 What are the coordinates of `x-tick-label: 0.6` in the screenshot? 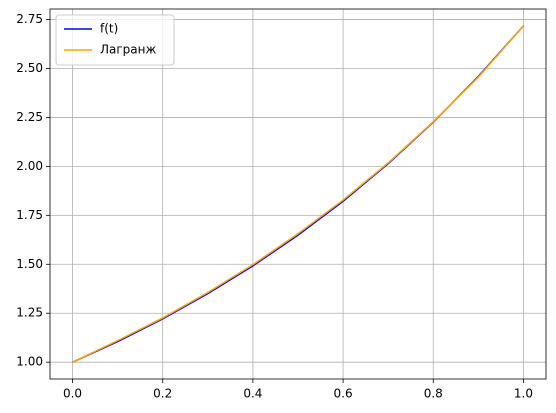 It's located at (343, 394).